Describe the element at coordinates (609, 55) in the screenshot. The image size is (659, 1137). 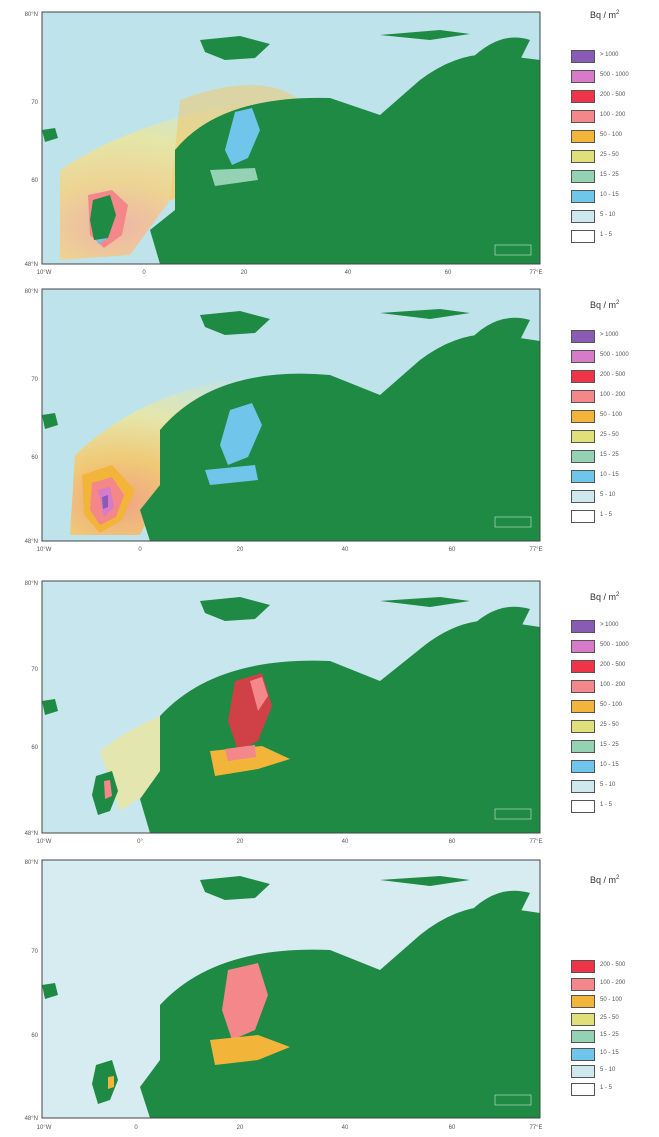
I see `legend-label: > 1000` at that location.